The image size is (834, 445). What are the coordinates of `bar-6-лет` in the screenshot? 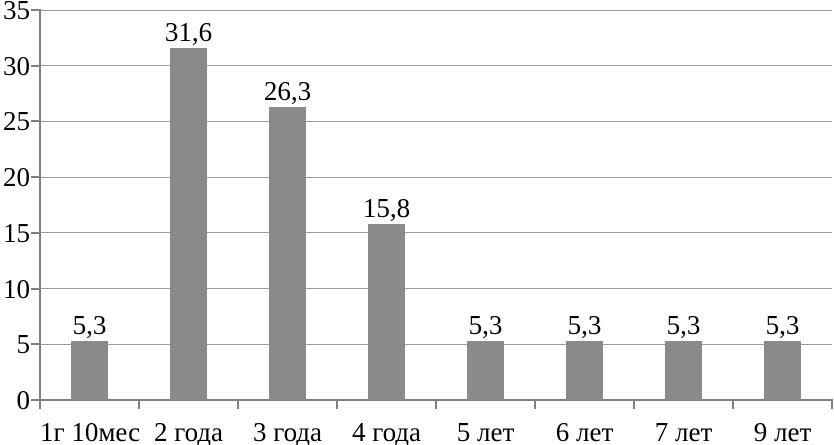 It's located at (584, 370).